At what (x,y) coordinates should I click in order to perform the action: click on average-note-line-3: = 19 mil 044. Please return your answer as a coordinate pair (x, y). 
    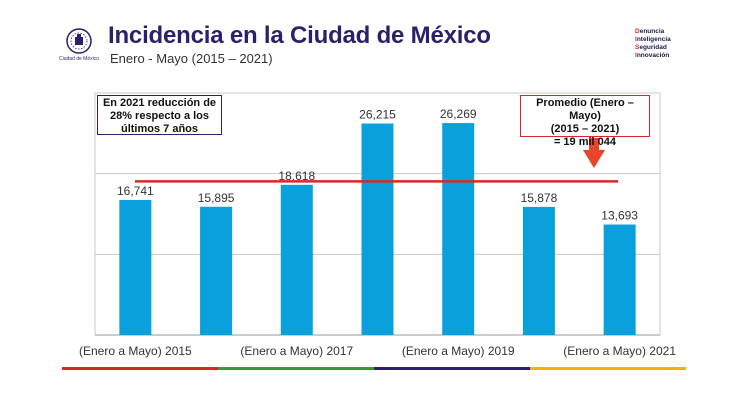
    Looking at the image, I should click on (585, 142).